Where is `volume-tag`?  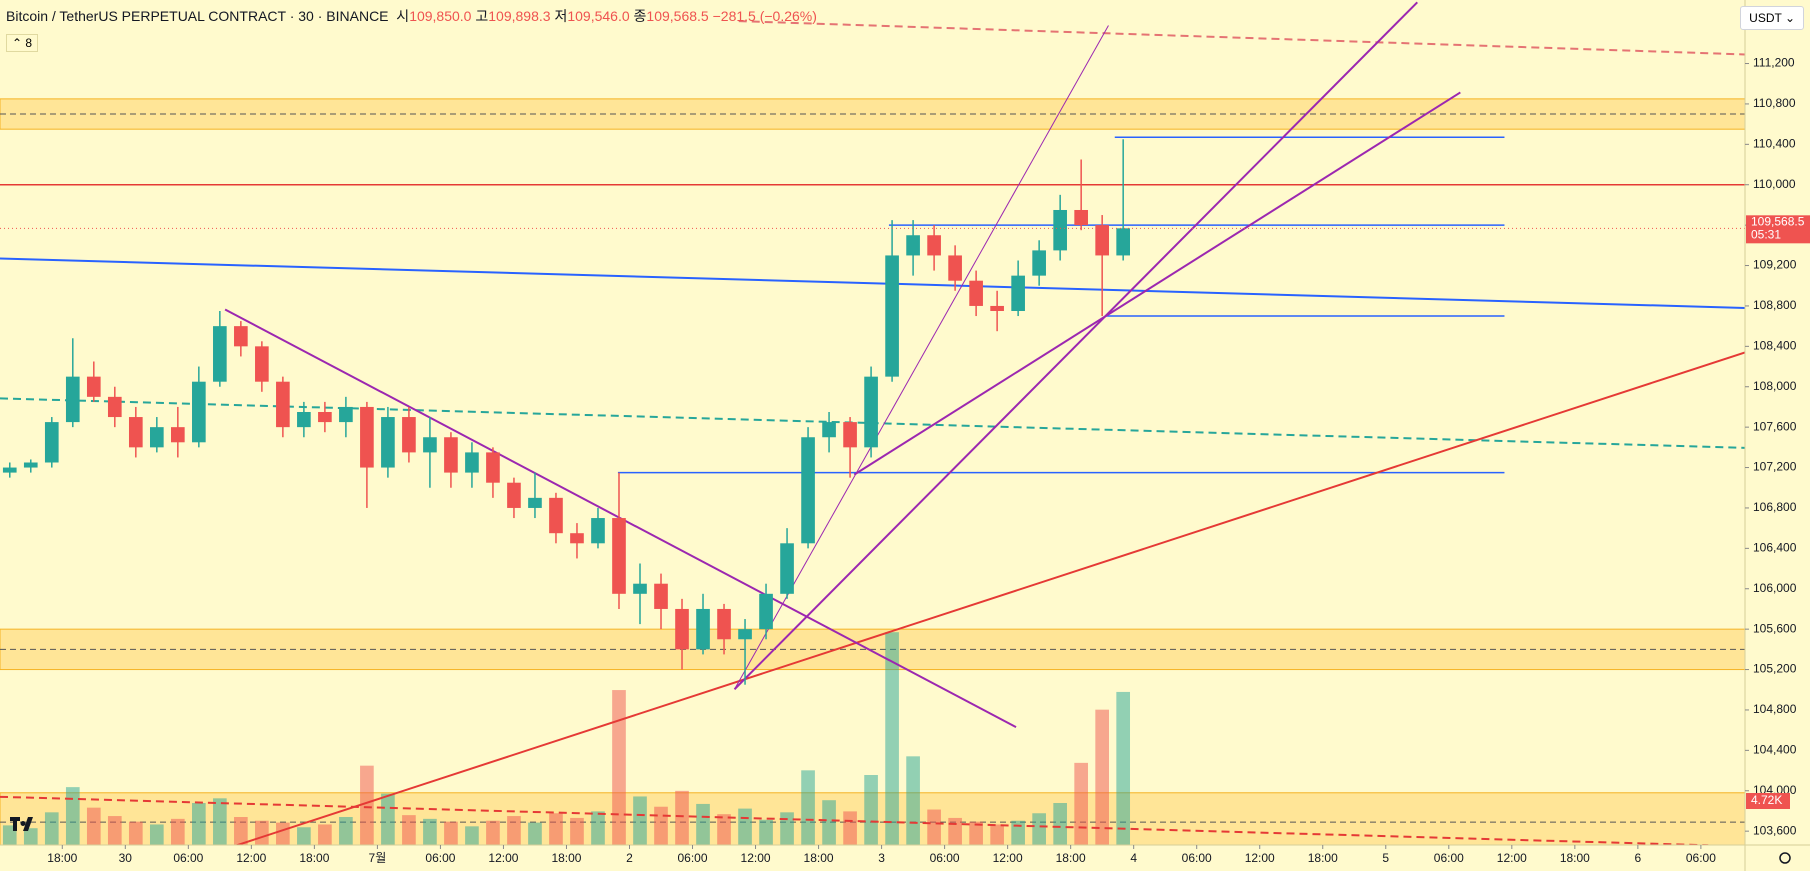 volume-tag is located at coordinates (1768, 801).